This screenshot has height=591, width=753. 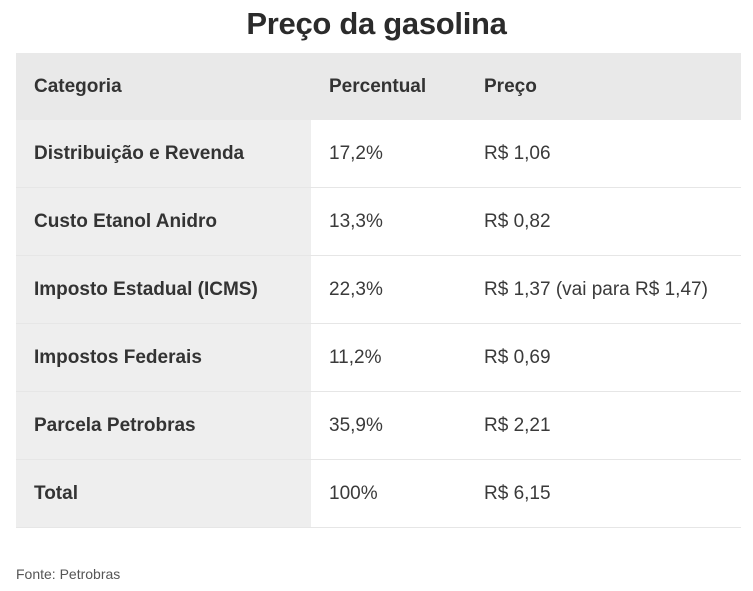 What do you see at coordinates (603, 493) in the screenshot?
I see `cell-preco: R$ 6,15` at bounding box center [603, 493].